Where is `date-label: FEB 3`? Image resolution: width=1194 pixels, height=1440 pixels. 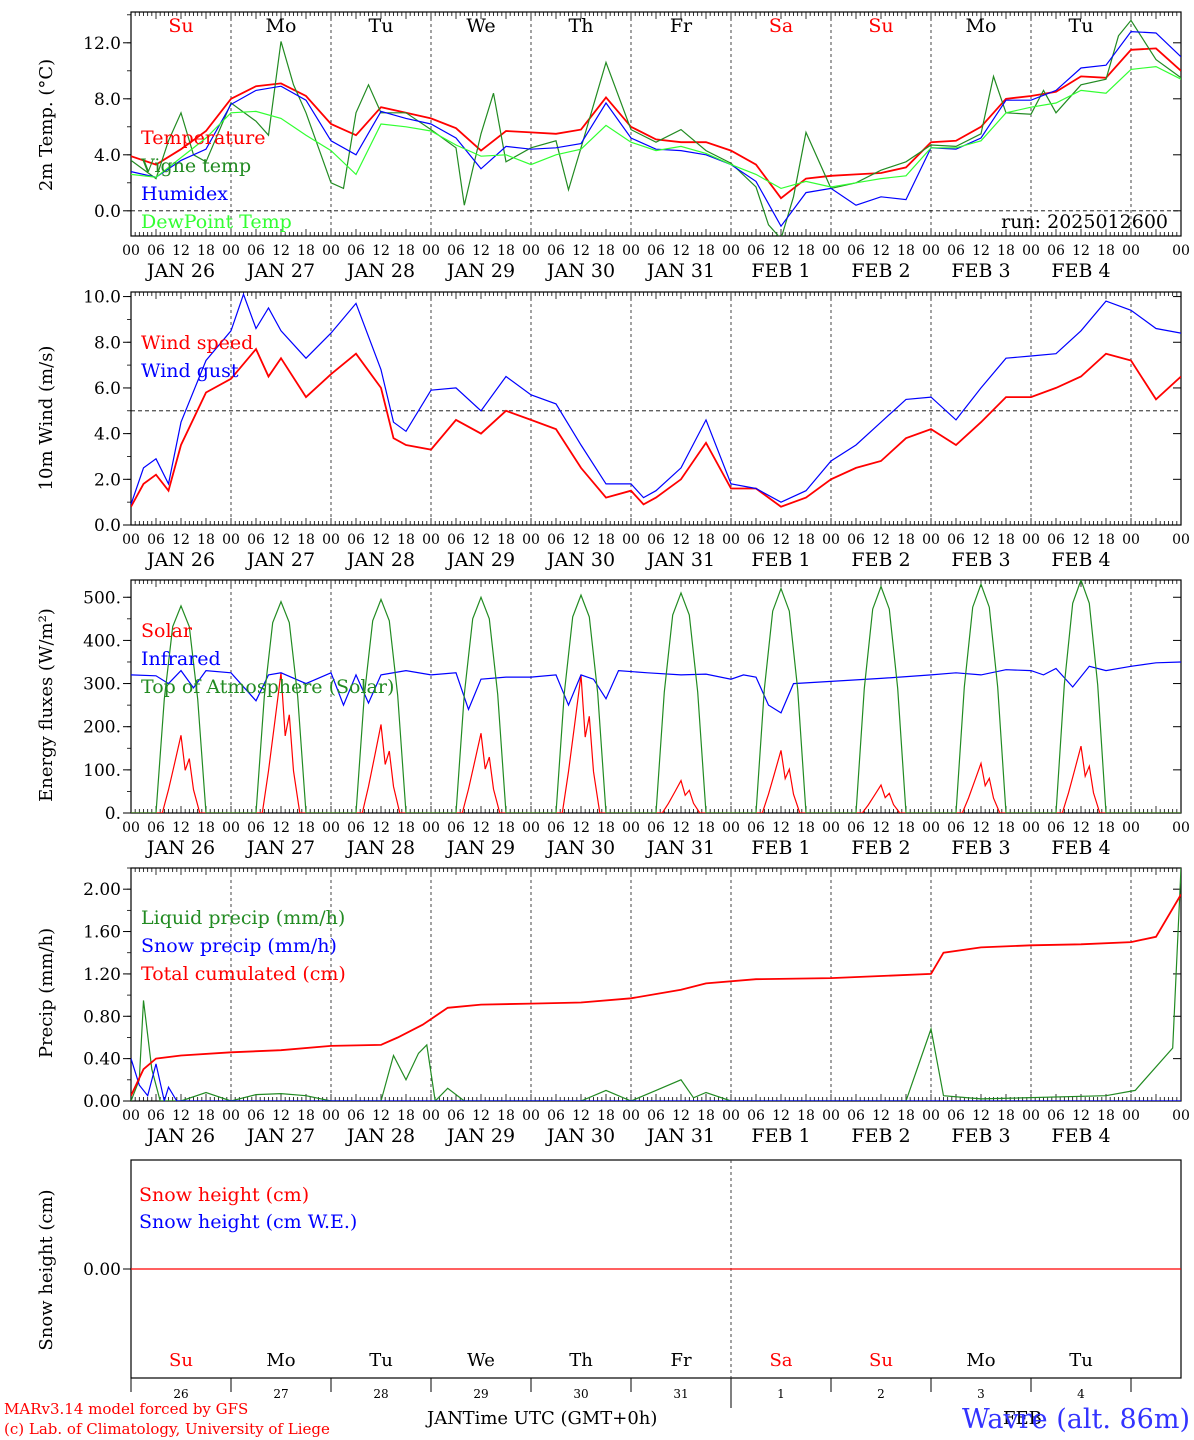
date-label: FEB 3 is located at coordinates (980, 271).